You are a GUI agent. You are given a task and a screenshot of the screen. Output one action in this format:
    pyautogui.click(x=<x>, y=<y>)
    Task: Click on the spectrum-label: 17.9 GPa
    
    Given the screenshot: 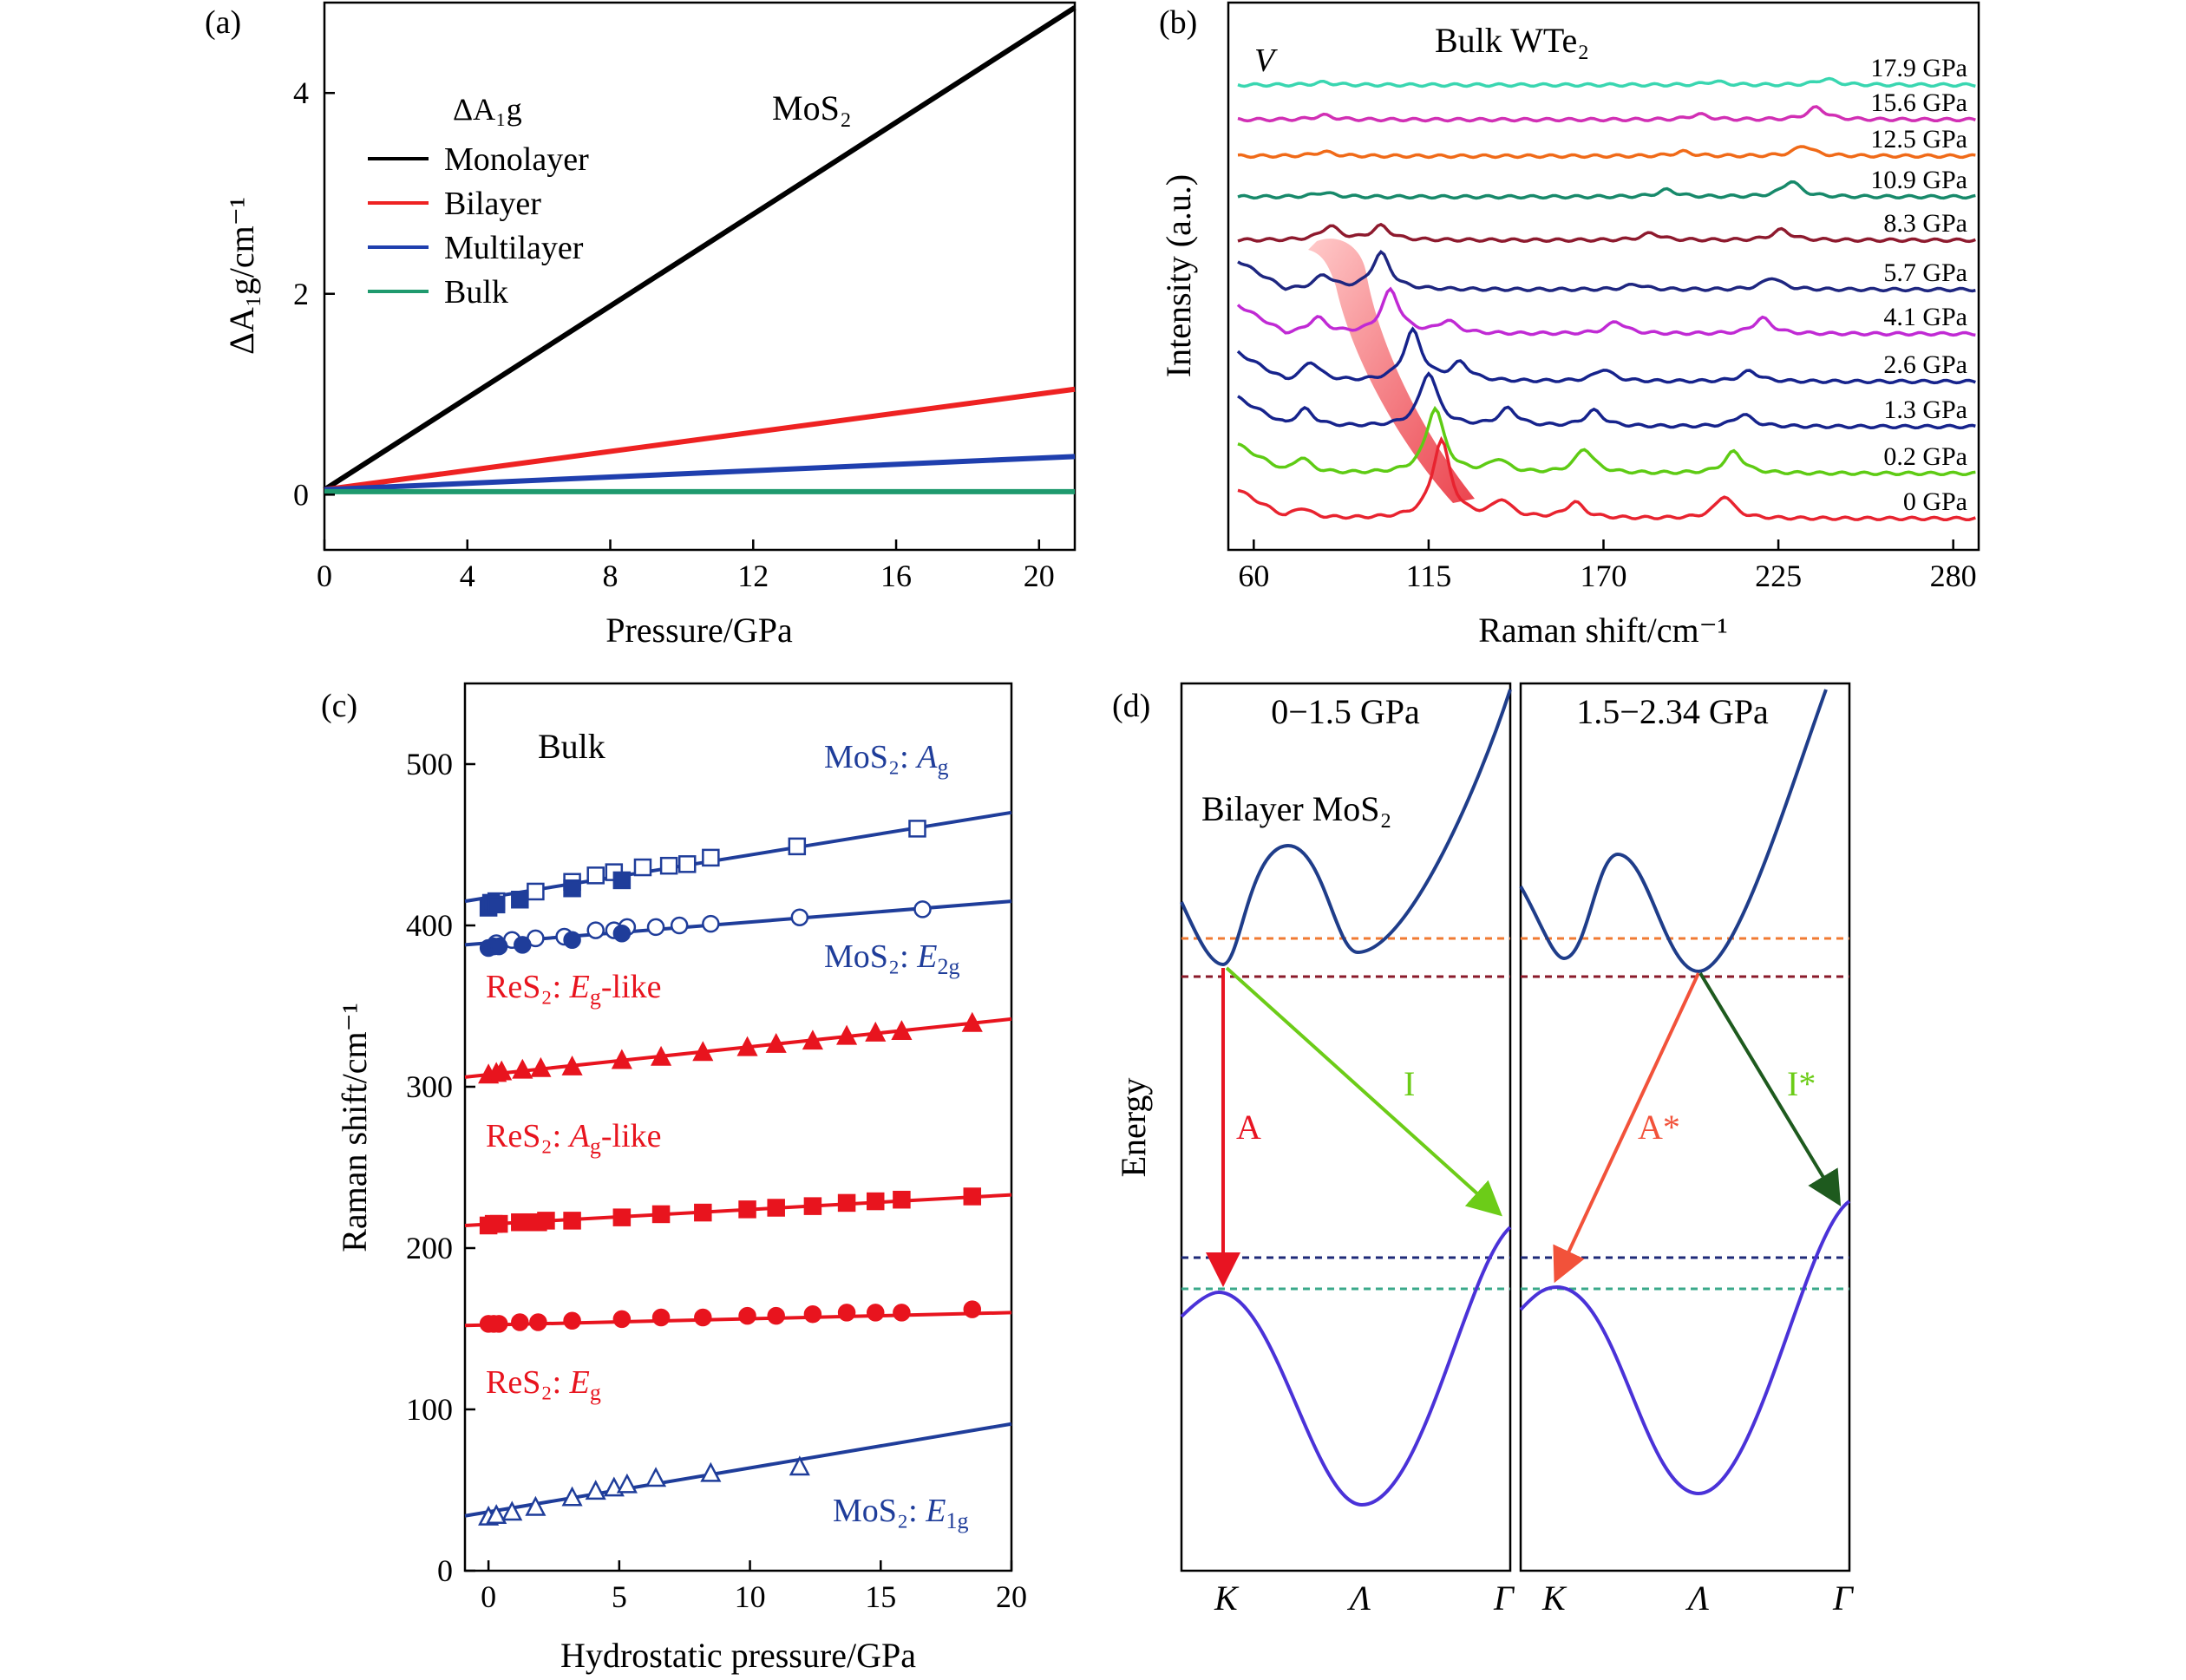 What is the action you would take?
    pyautogui.click(x=1918, y=68)
    